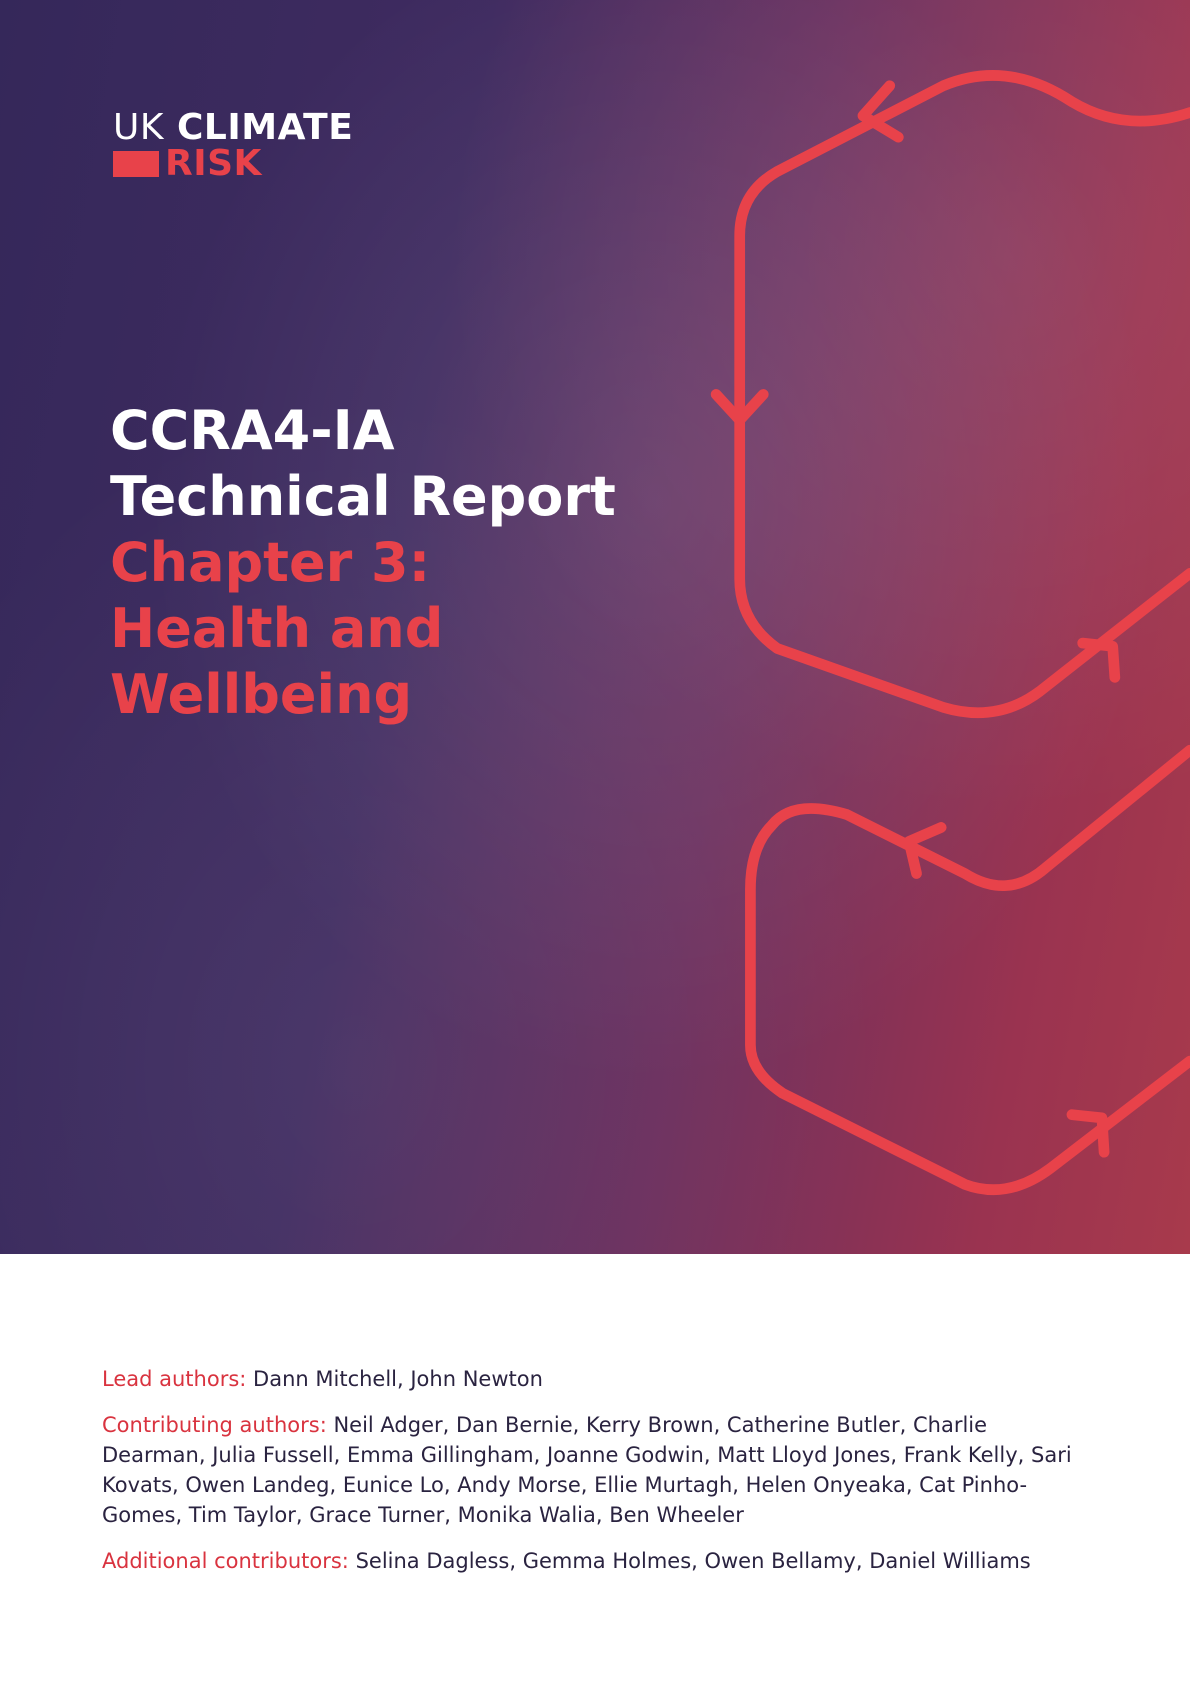 The width and height of the screenshot is (1190, 1682). I want to click on logo: UK CLIMATE RISK, so click(233, 146).